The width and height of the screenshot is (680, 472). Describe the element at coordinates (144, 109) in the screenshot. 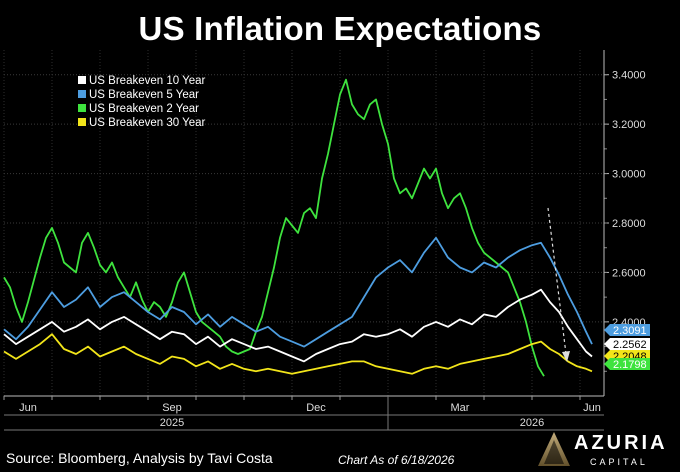

I see `legend-label: US Breakeven 2 Year` at that location.